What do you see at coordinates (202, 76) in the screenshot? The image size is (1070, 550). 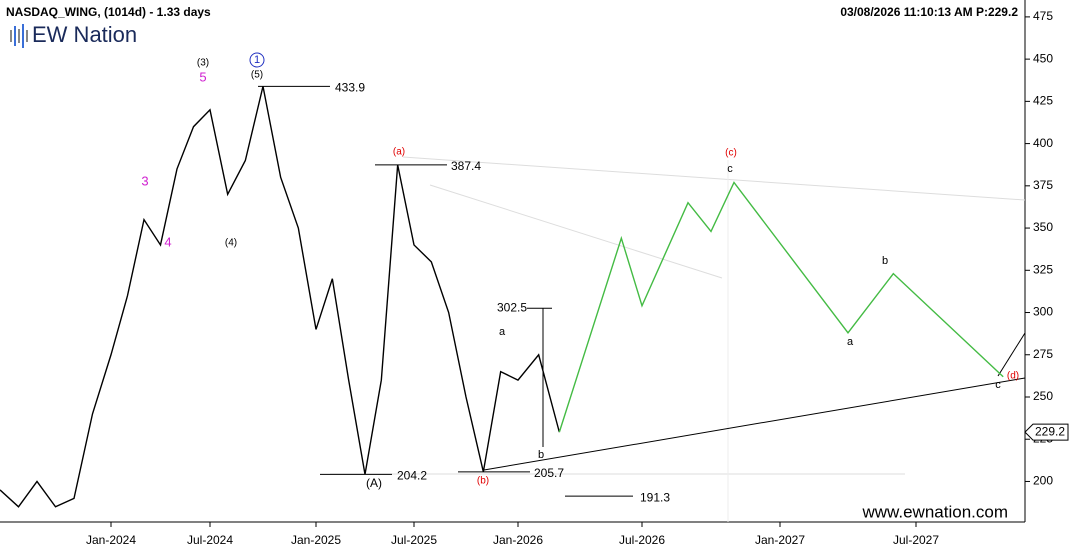 I see `wave-label: 5` at bounding box center [202, 76].